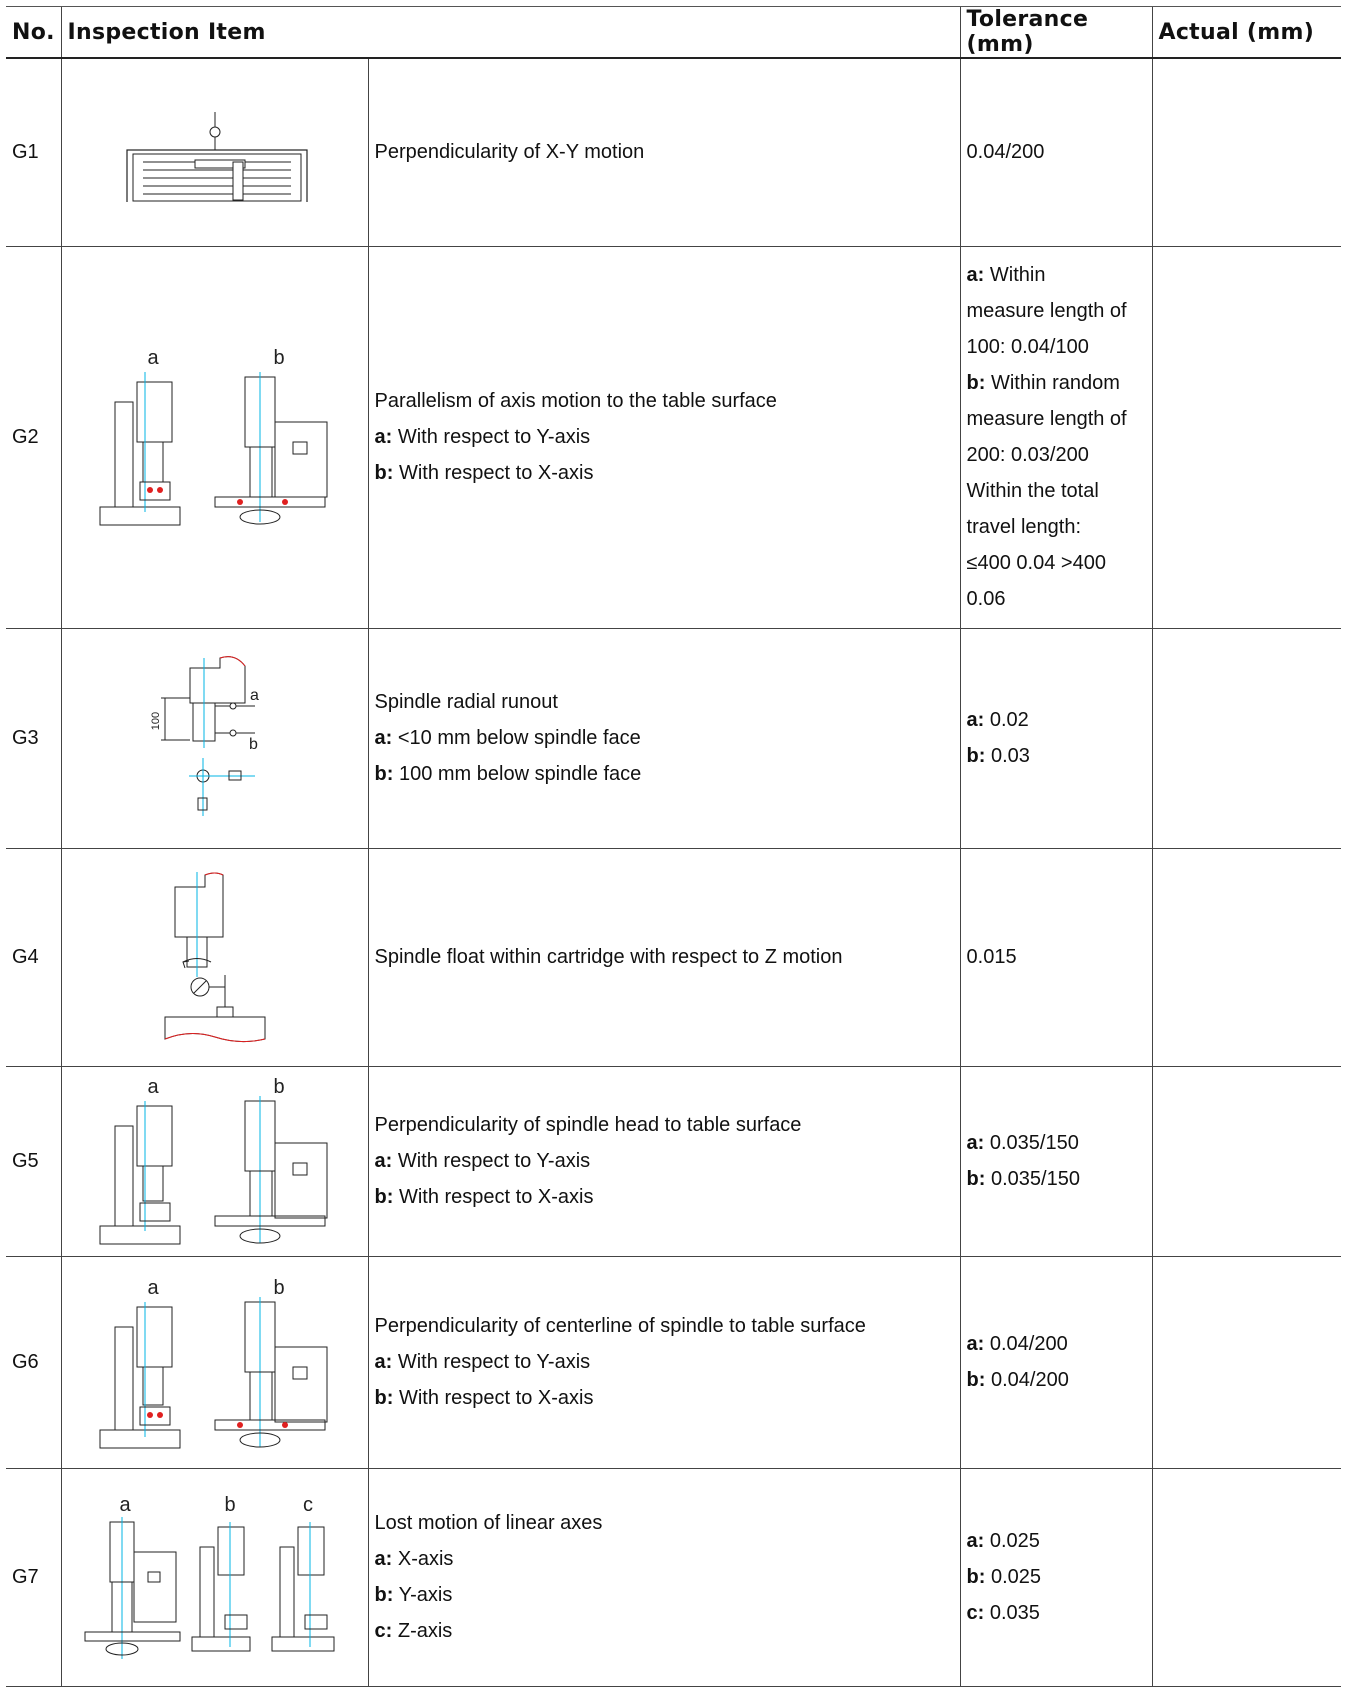  Describe the element at coordinates (1006, 275) in the screenshot. I see `tolerance-line: a: Within` at that location.